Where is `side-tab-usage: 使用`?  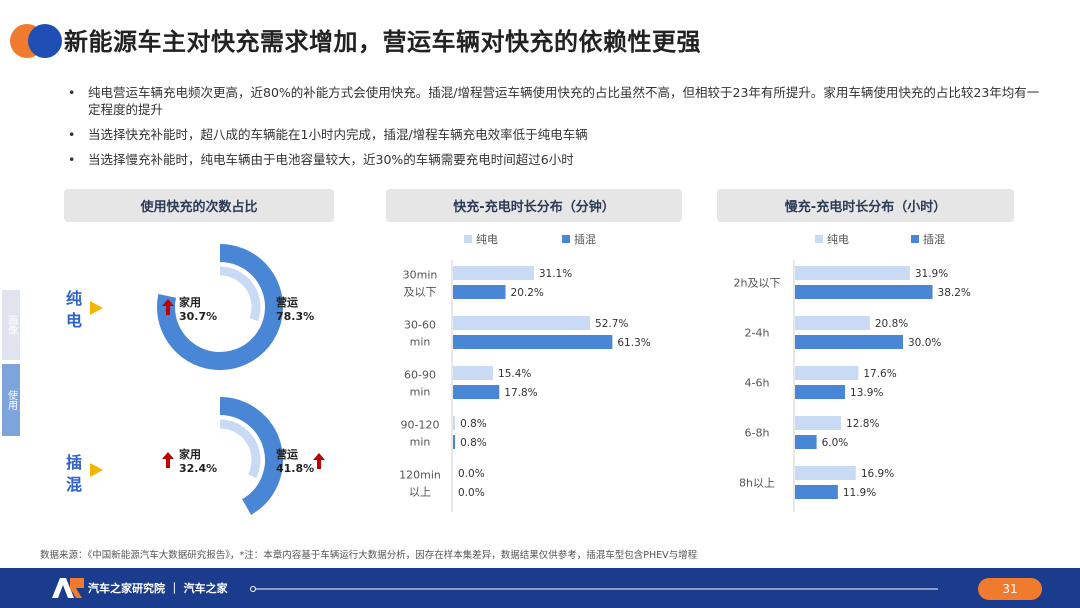 side-tab-usage: 使用 is located at coordinates (11, 400).